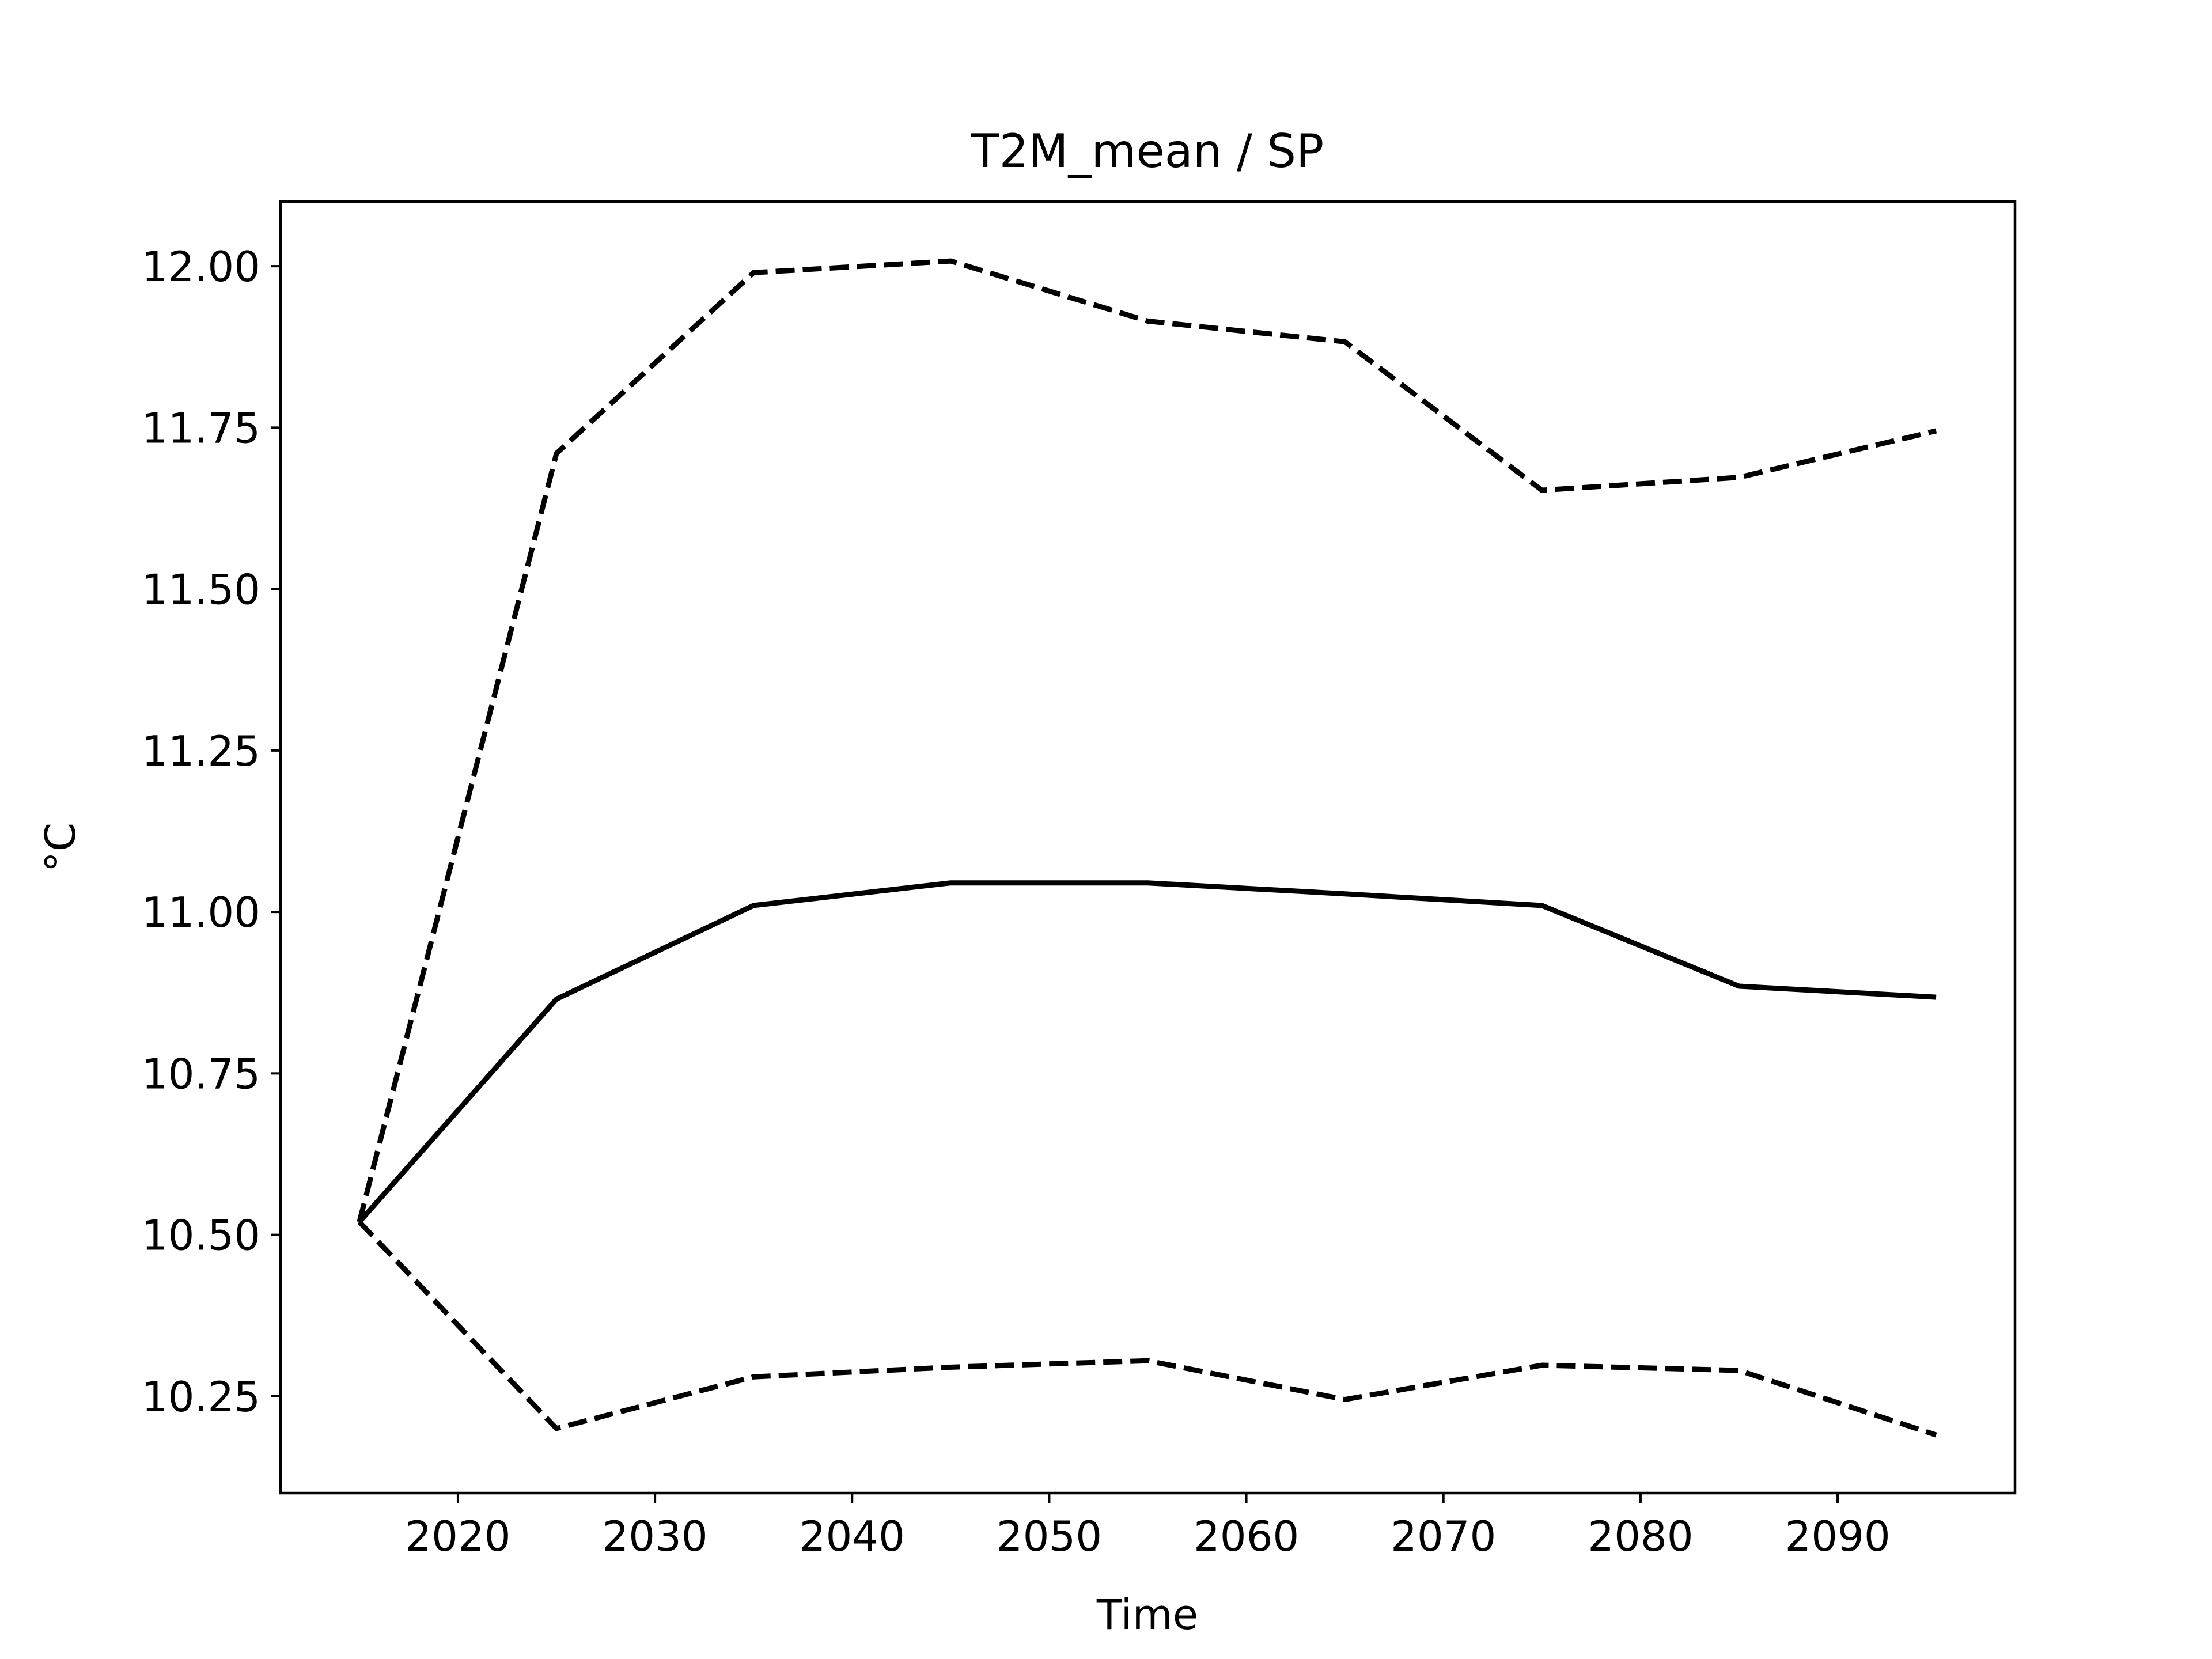 This screenshot has height=1659, width=2212. Describe the element at coordinates (654, 1536) in the screenshot. I see `x-tick-label: 2030` at that location.